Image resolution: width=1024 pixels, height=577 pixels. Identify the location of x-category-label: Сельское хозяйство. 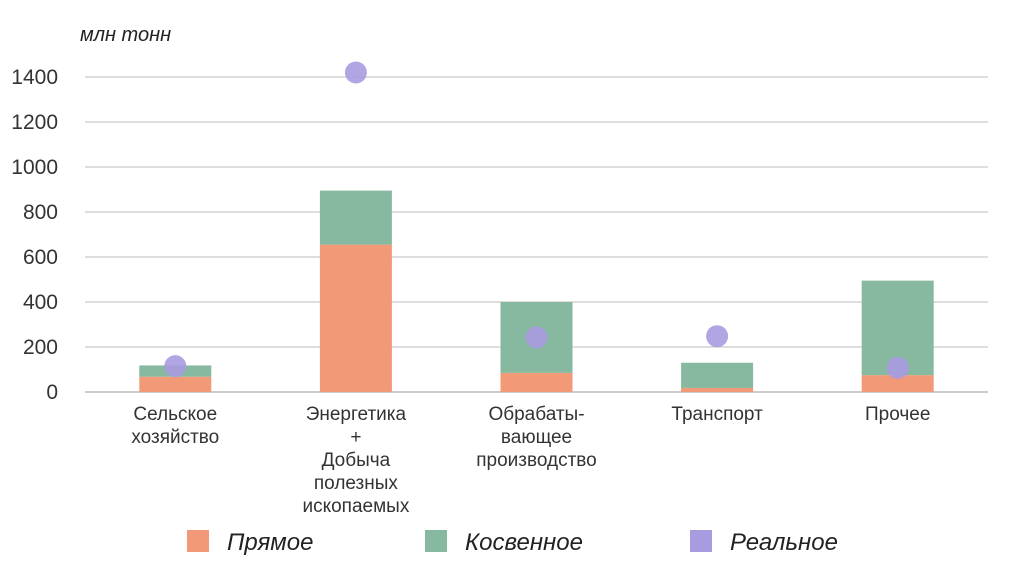
(175, 426).